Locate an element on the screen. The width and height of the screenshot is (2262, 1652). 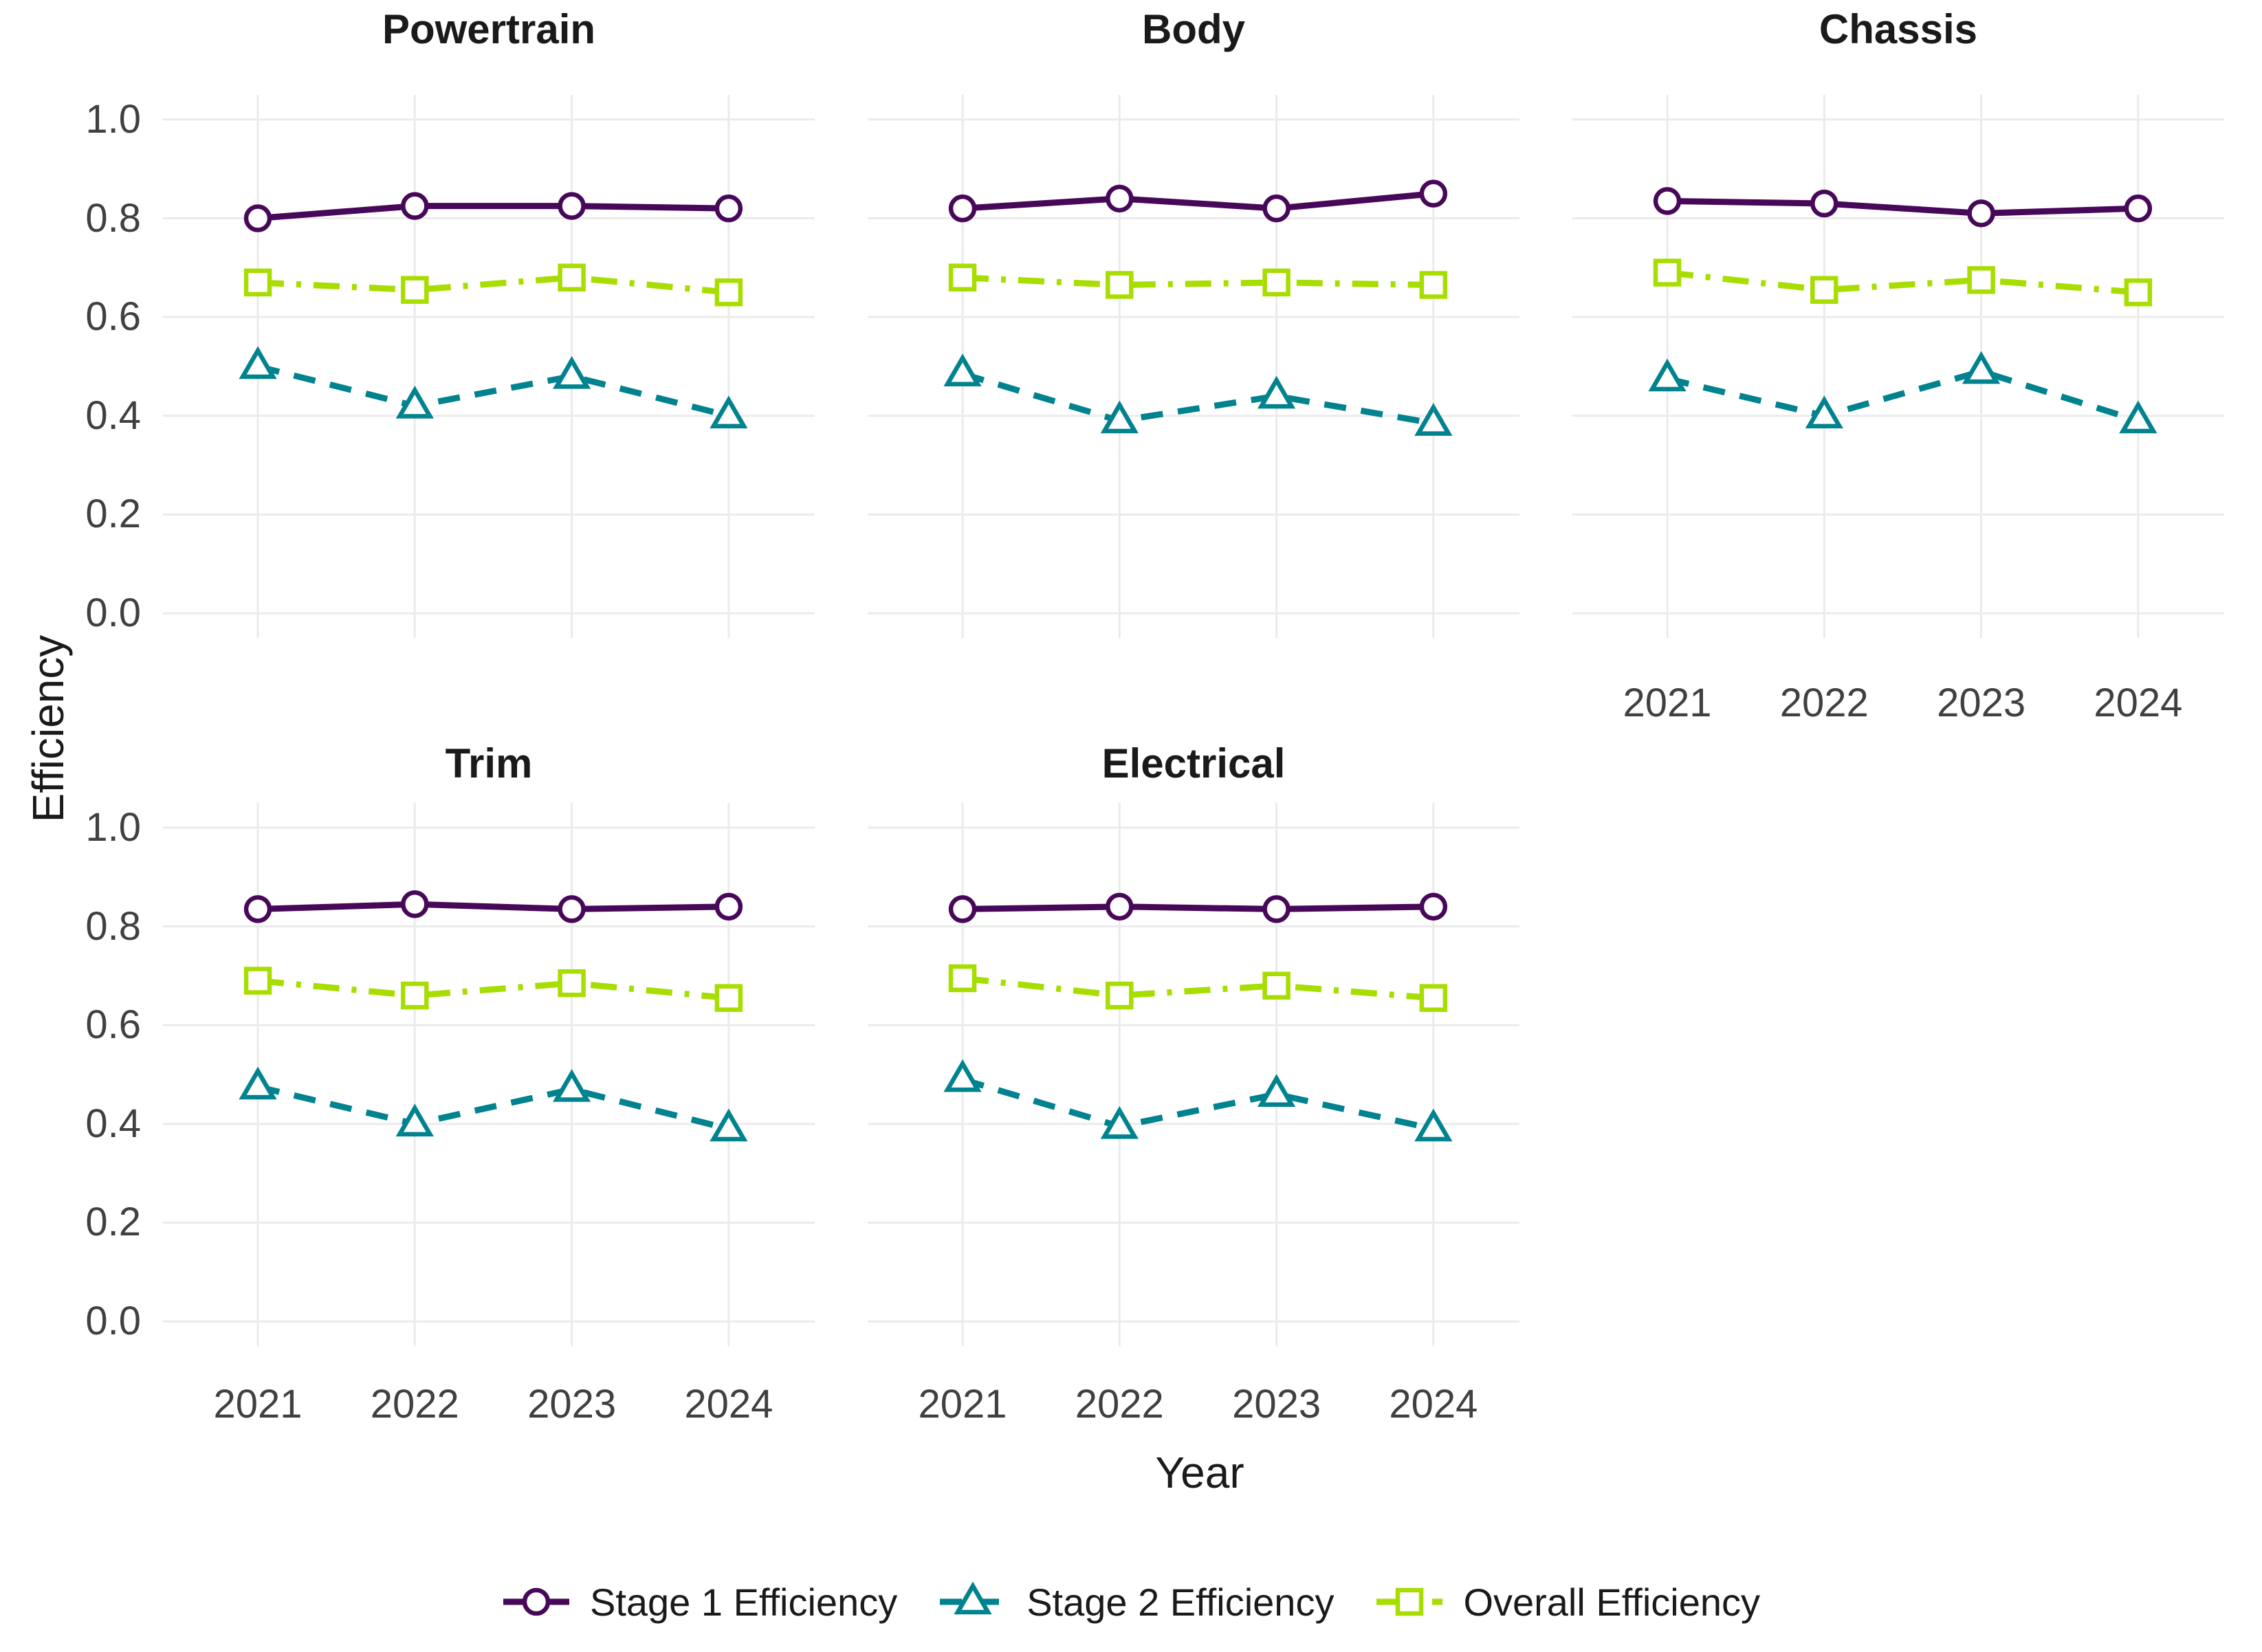
panel-electrical is located at coordinates (1193, 1074).